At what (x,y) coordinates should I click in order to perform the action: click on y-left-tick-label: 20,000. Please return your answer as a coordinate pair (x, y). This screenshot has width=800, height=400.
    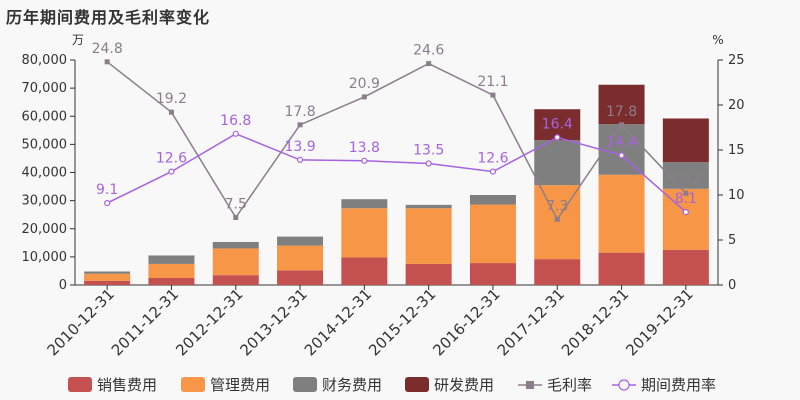
    Looking at the image, I should click on (45, 229).